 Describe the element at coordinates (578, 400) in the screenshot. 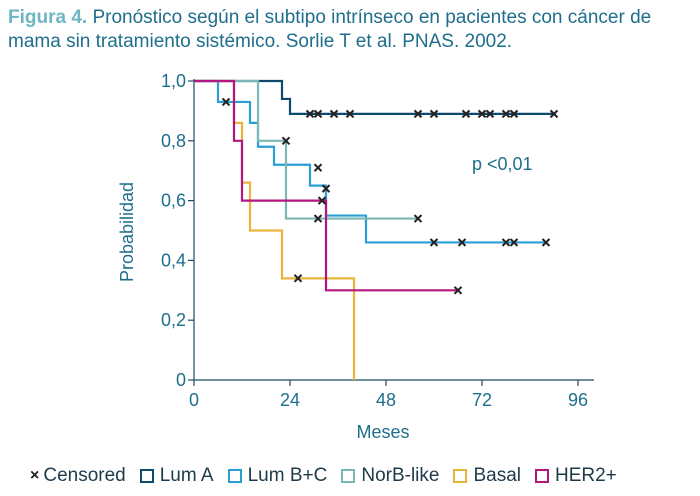

I see `x-tick-label: 96` at that location.